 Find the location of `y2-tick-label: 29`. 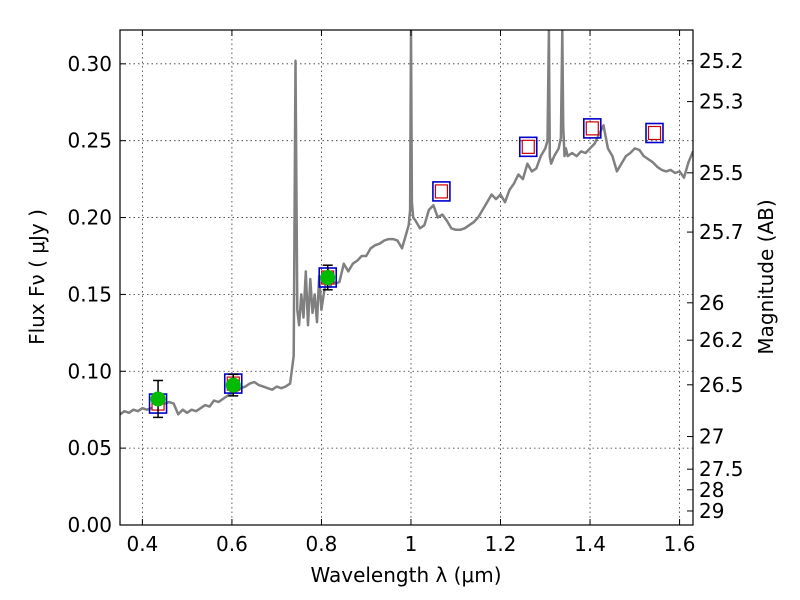

y2-tick-label: 29 is located at coordinates (711, 511).